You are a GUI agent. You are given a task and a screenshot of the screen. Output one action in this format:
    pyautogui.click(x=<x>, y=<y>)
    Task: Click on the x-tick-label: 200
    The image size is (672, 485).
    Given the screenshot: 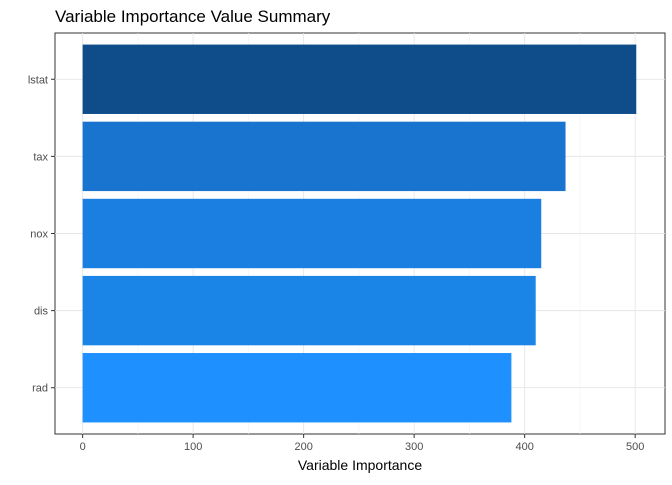 What is the action you would take?
    pyautogui.click(x=303, y=447)
    